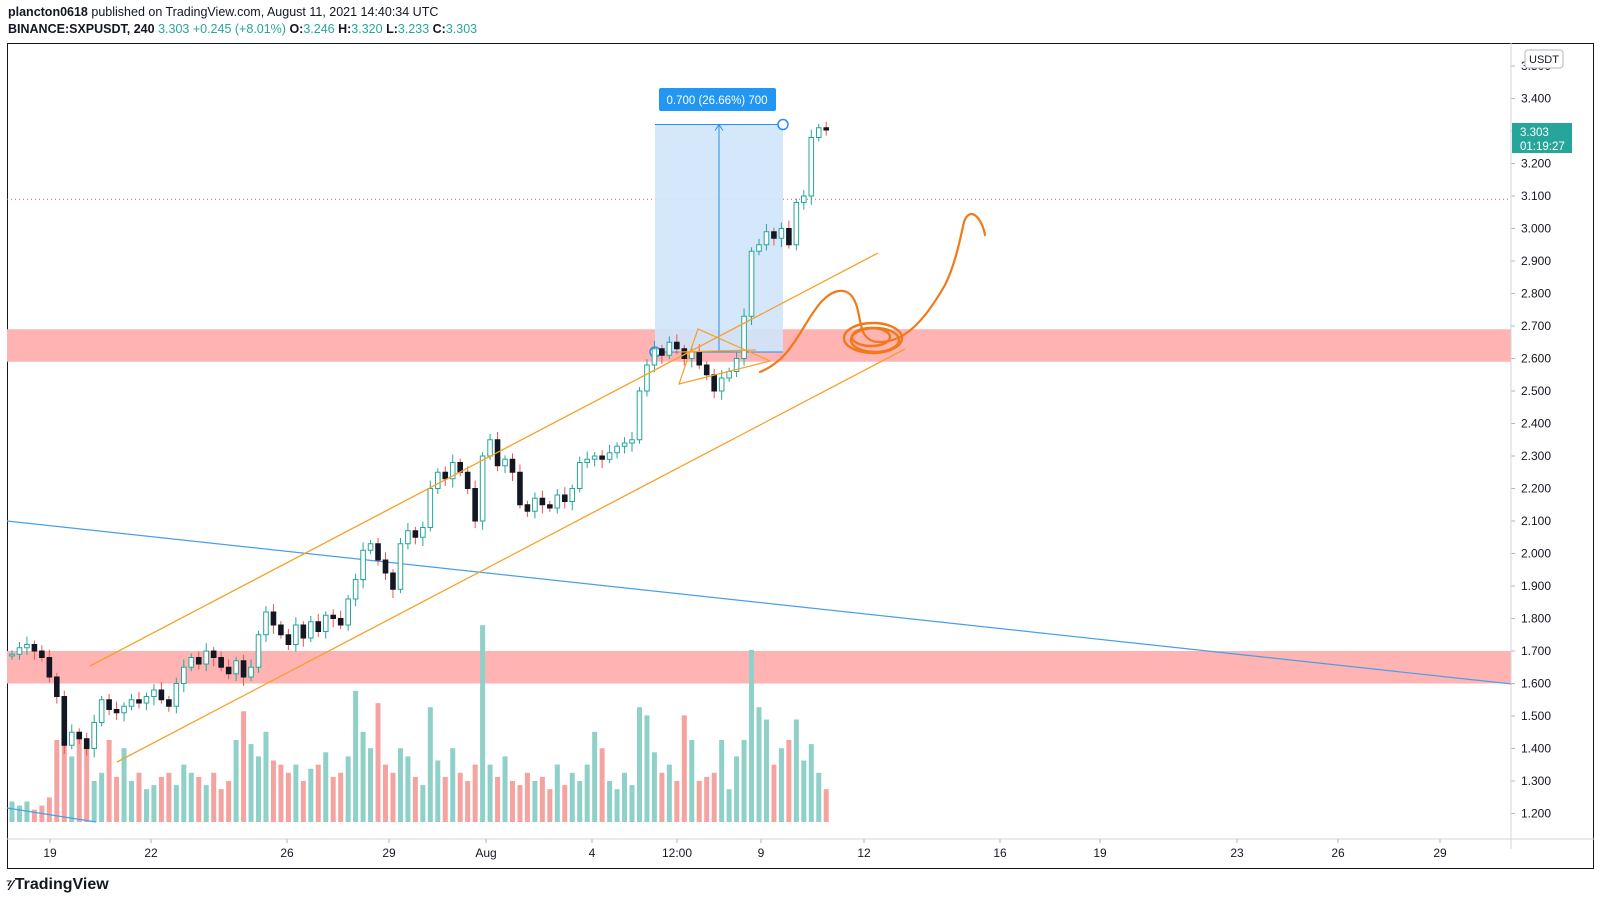 Image resolution: width=1601 pixels, height=904 pixels. Describe the element at coordinates (48, 12) in the screenshot. I see `publisher-name: plancton0618` at that location.